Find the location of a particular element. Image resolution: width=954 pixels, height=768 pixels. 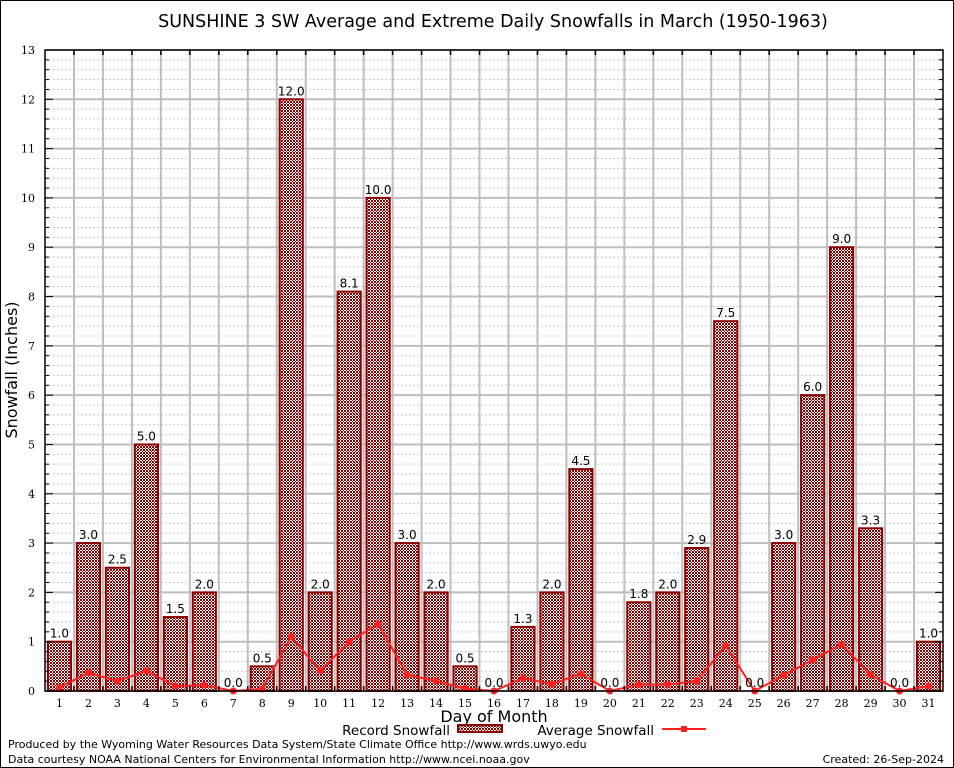

y-tick-label: 13 is located at coordinates (28, 50).